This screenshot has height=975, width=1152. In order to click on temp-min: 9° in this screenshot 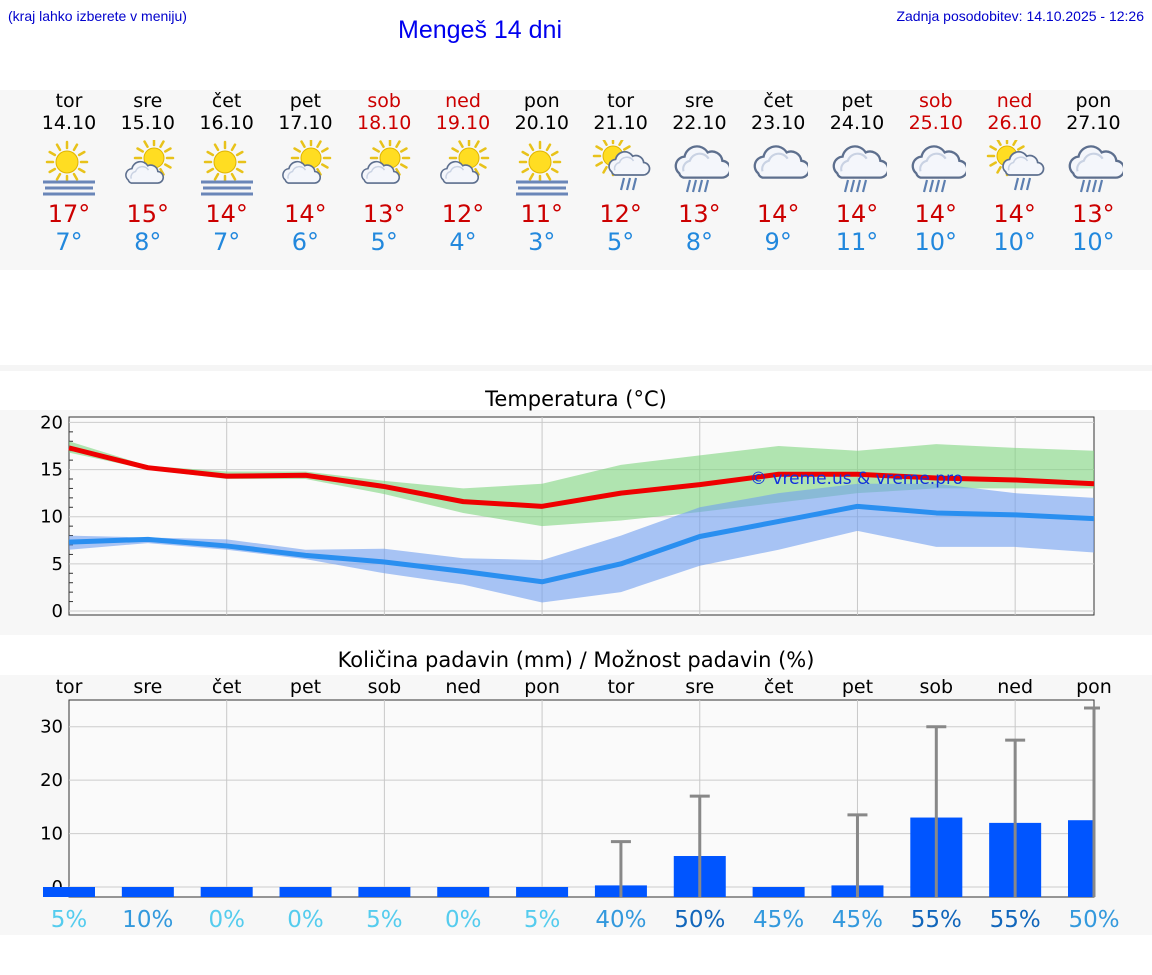, I will do `click(778, 242)`.